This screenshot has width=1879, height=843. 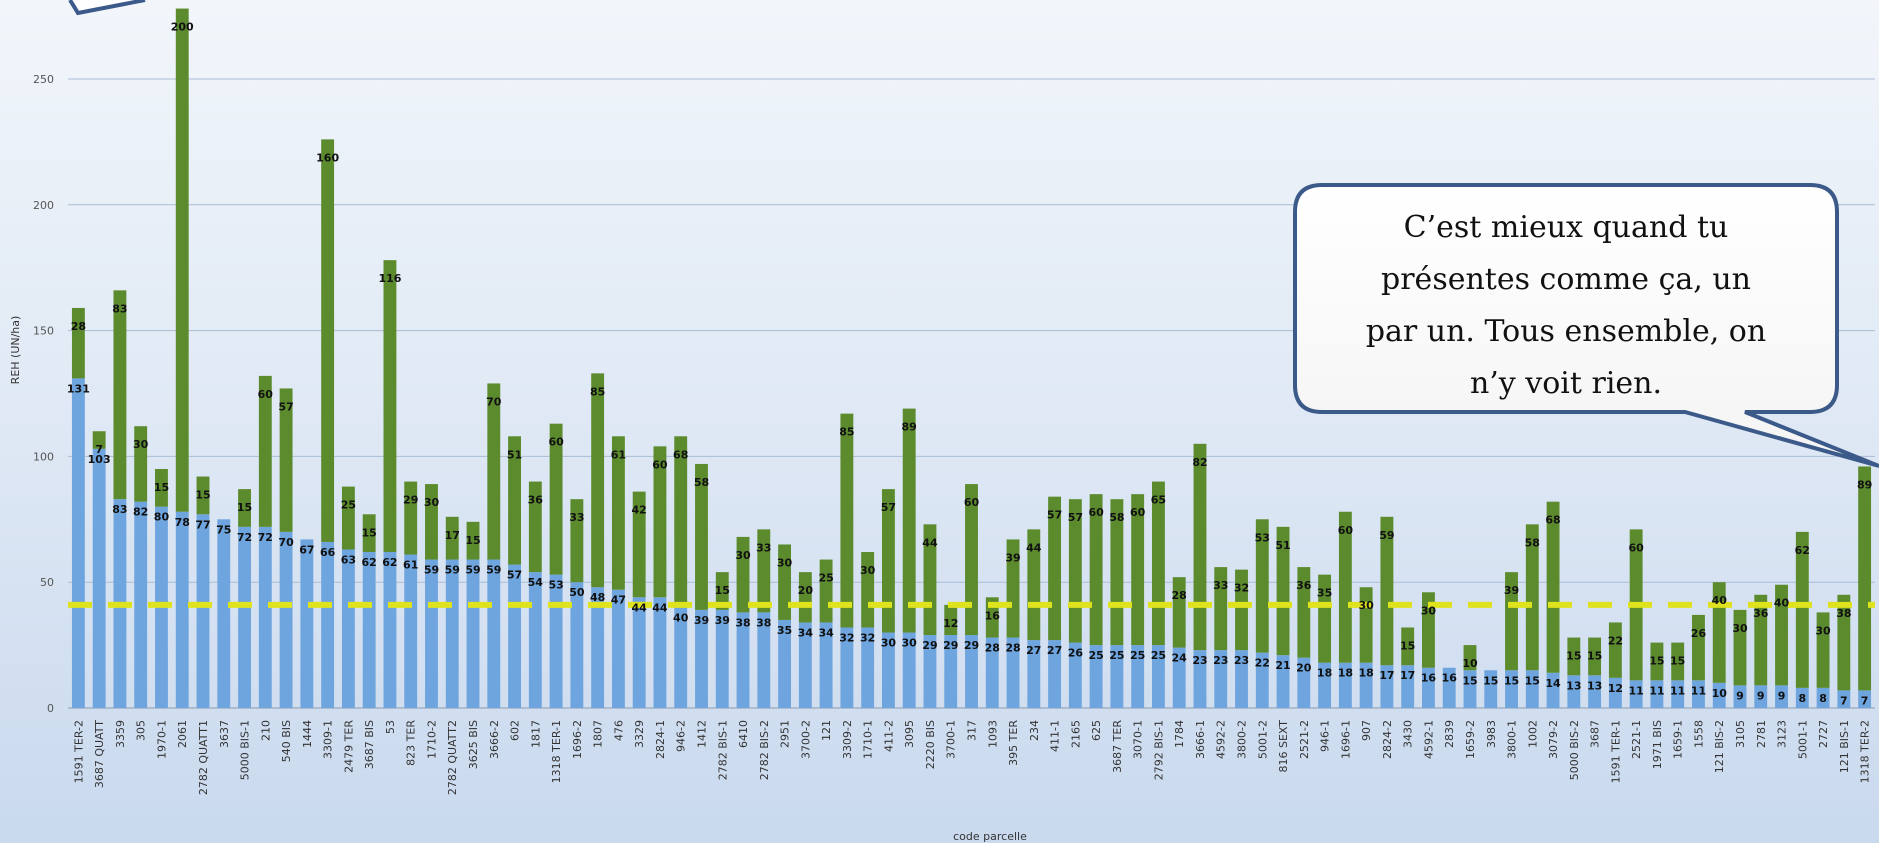 What do you see at coordinates (1034, 547) in the screenshot?
I see `data-label-top: 44` at bounding box center [1034, 547].